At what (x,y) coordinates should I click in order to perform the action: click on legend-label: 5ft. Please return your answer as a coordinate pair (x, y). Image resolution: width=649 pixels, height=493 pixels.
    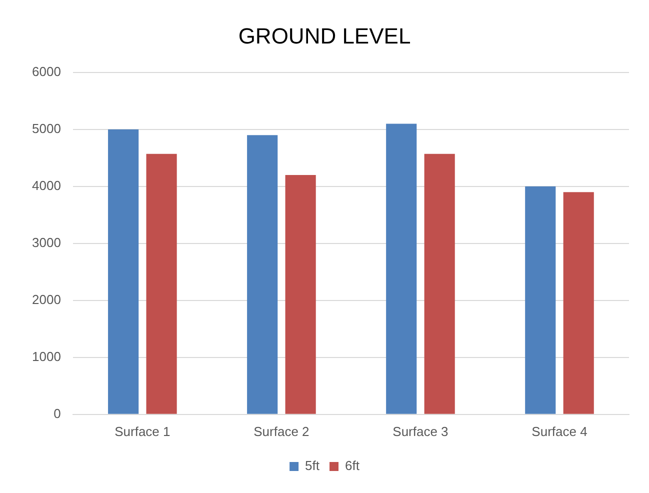
    Looking at the image, I should click on (312, 466).